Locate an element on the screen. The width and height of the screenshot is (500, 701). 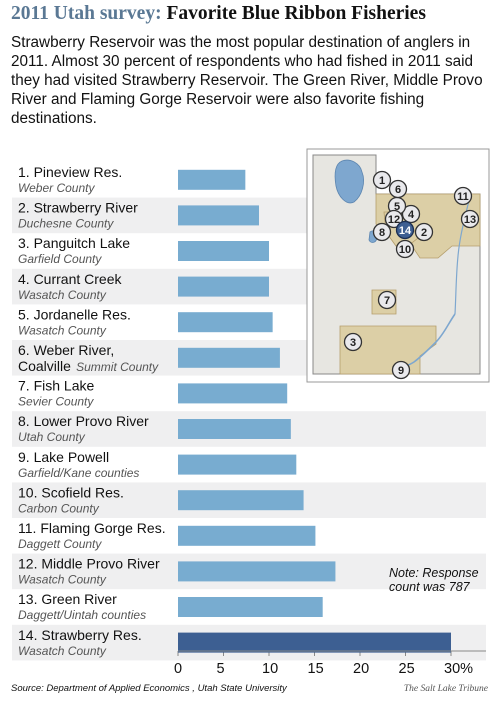
map-marker-label: 2 is located at coordinates (424, 233).